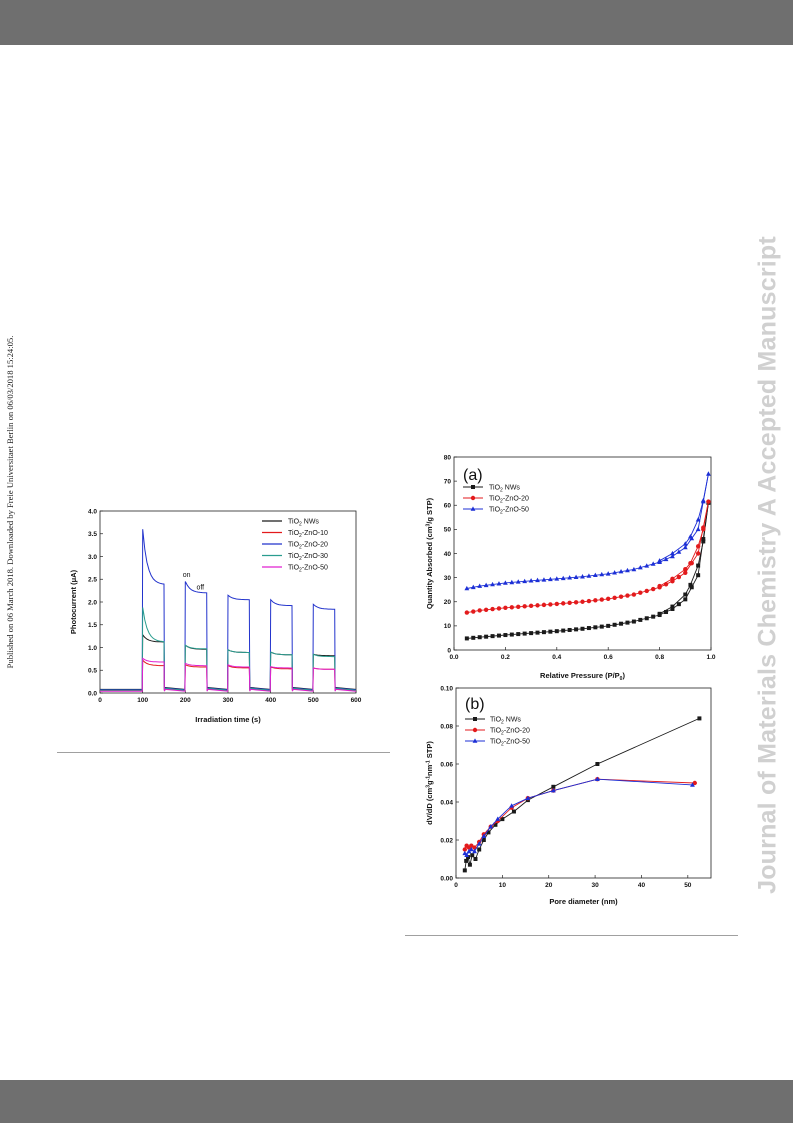 The image size is (793, 1123). Describe the element at coordinates (448, 626) in the screenshot. I see `isotherm-y-tick-label: 10` at that location.